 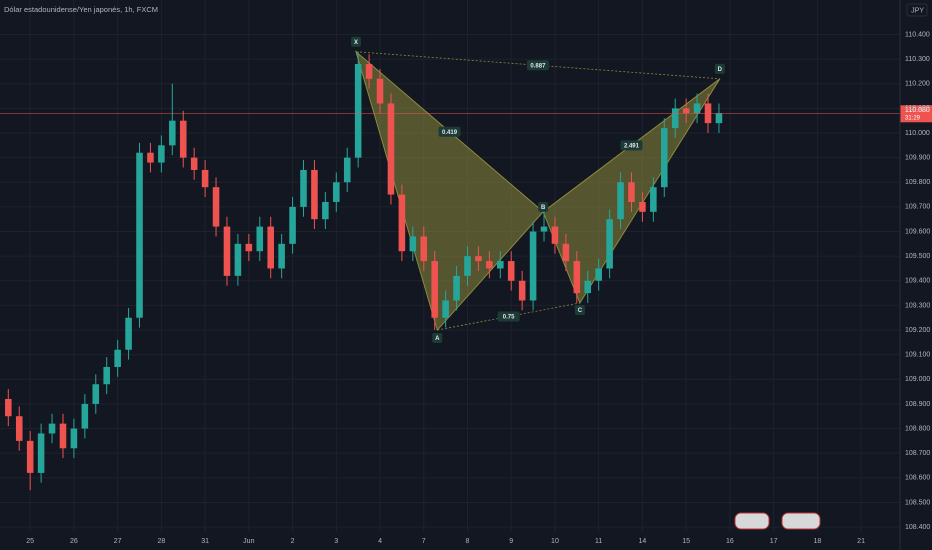 I want to click on ratio-label: 0.887, so click(x=538, y=66).